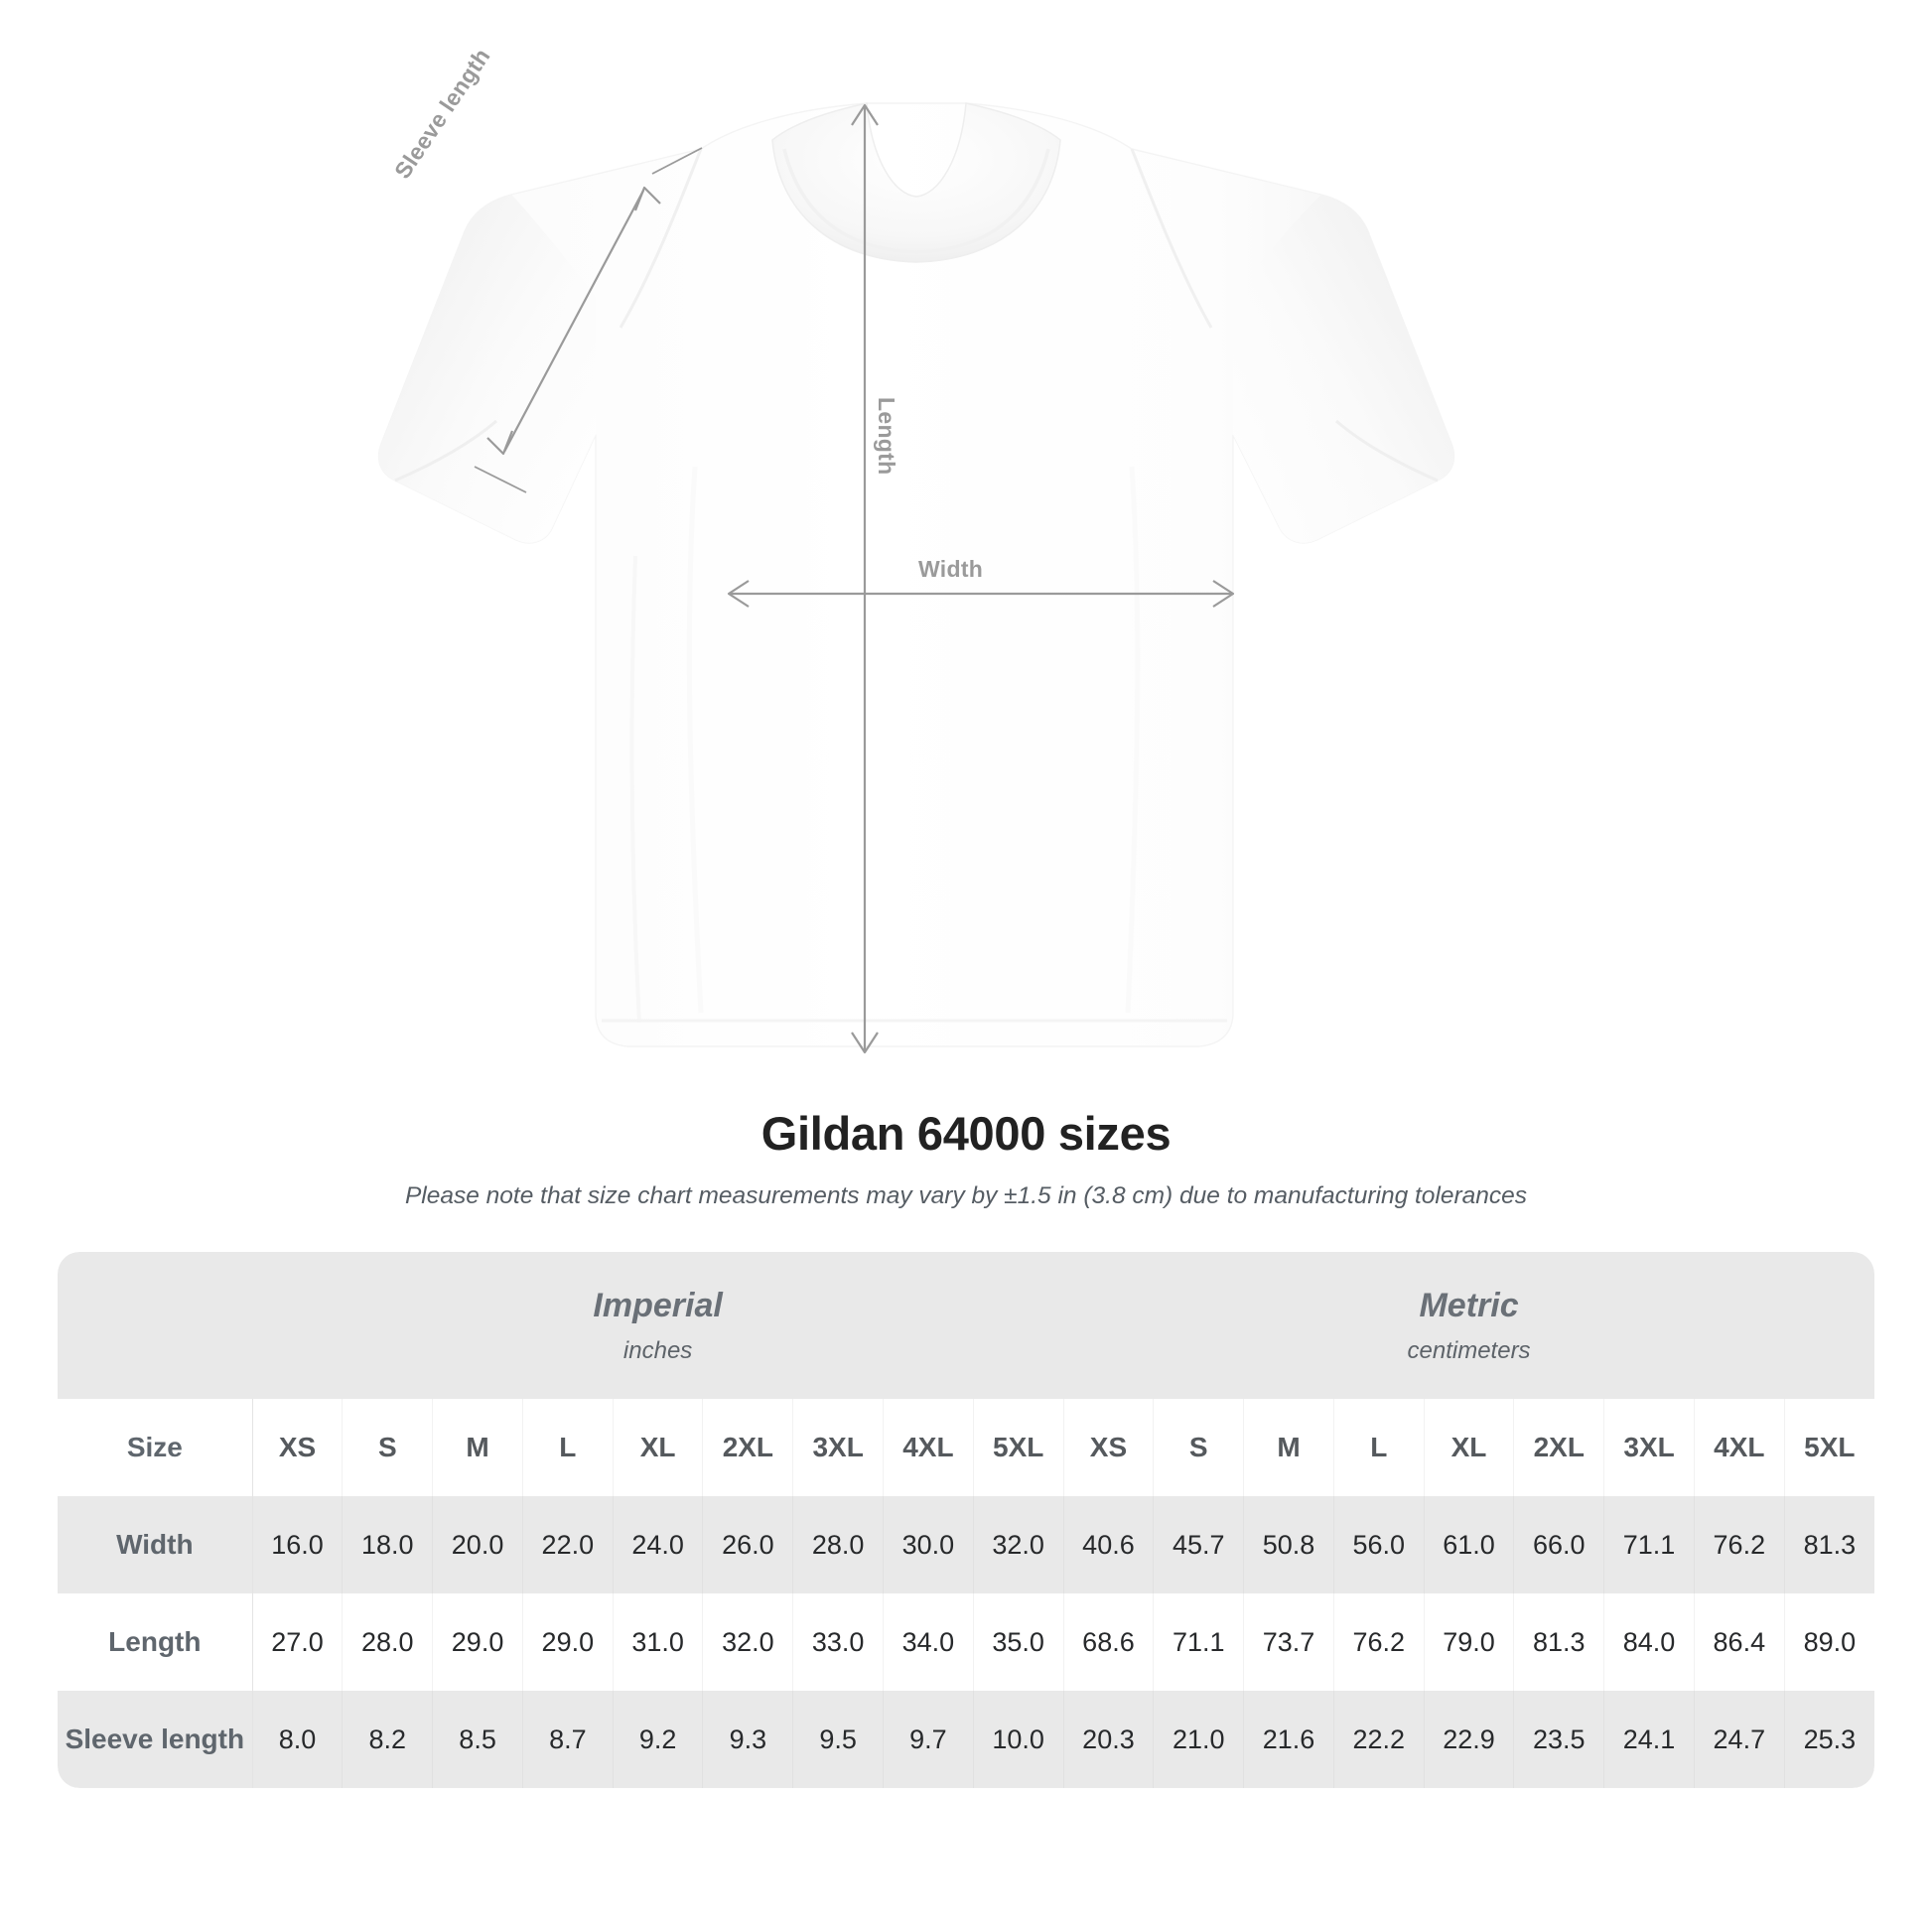  Describe the element at coordinates (838, 1642) in the screenshot. I see `measurement-cell: 33.0` at that location.